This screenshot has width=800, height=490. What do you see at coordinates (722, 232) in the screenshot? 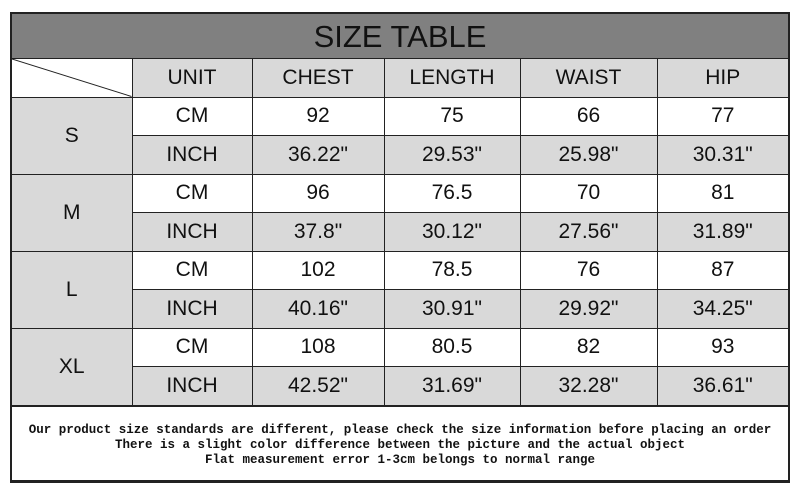
I see `value-cell: 31.89"` at bounding box center [722, 232].